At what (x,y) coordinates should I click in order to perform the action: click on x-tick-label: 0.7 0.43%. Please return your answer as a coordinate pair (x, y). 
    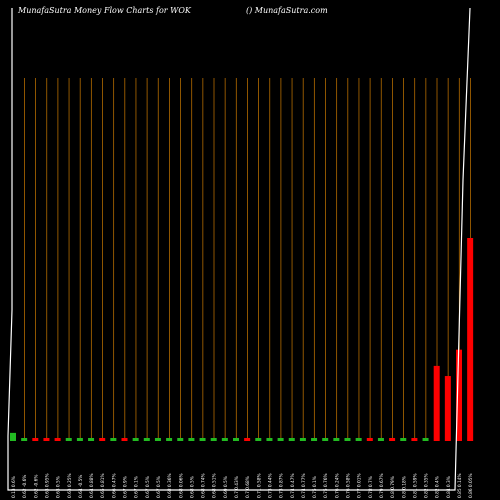
    Looking at the image, I should click on (237, 487).